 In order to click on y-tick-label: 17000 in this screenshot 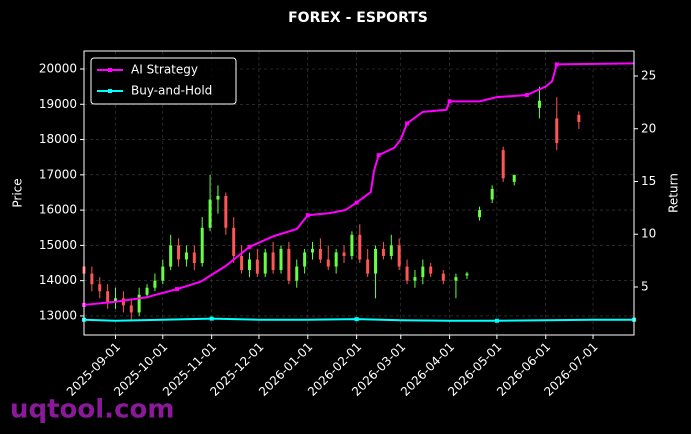, I will do `click(58, 174)`.